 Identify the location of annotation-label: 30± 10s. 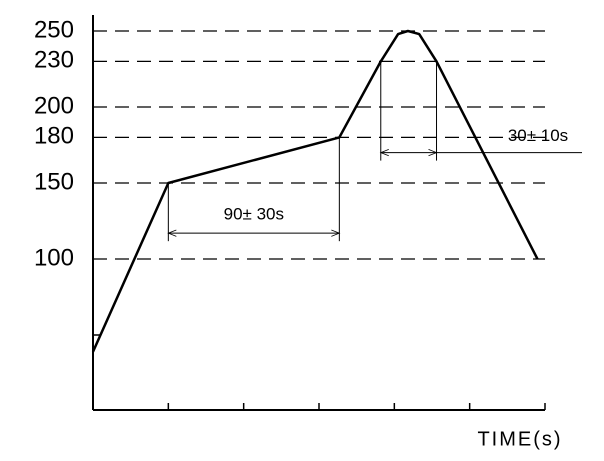
(538, 135).